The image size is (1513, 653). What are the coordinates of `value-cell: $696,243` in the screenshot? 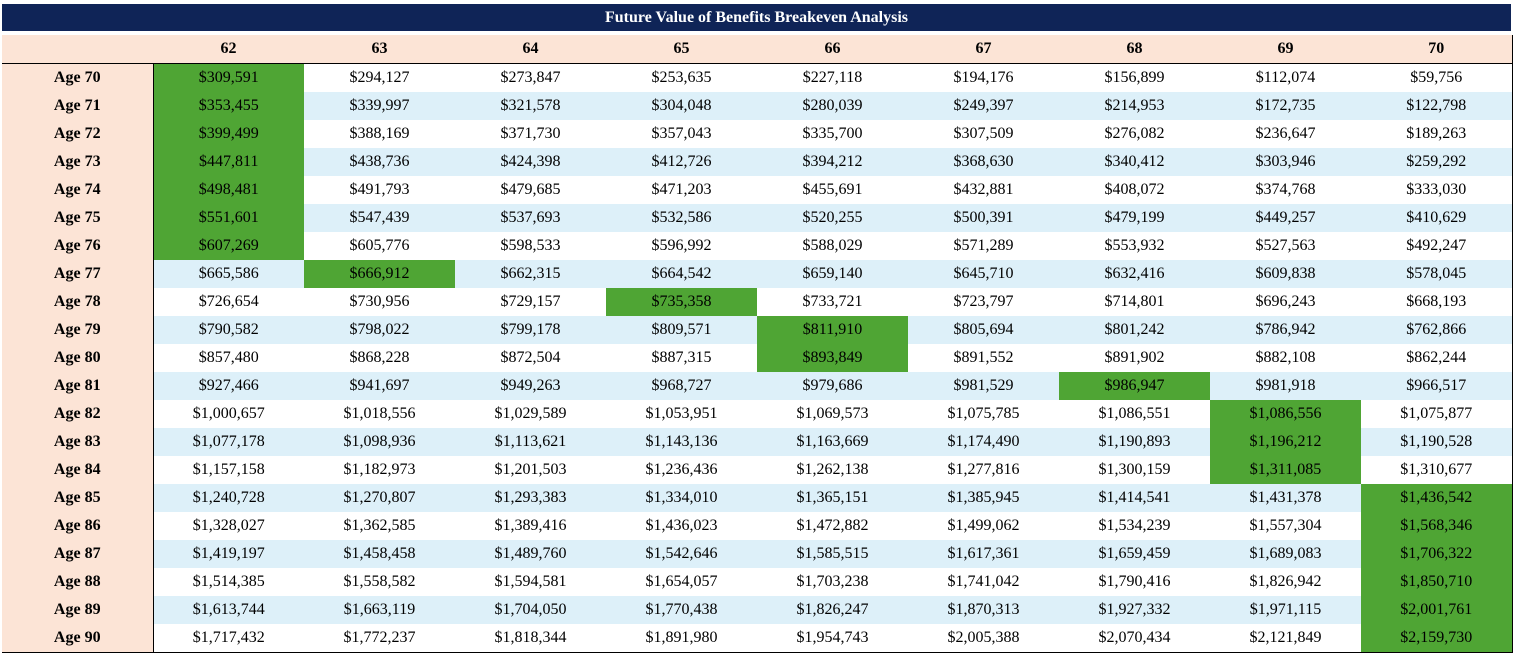 It's located at (1285, 302).